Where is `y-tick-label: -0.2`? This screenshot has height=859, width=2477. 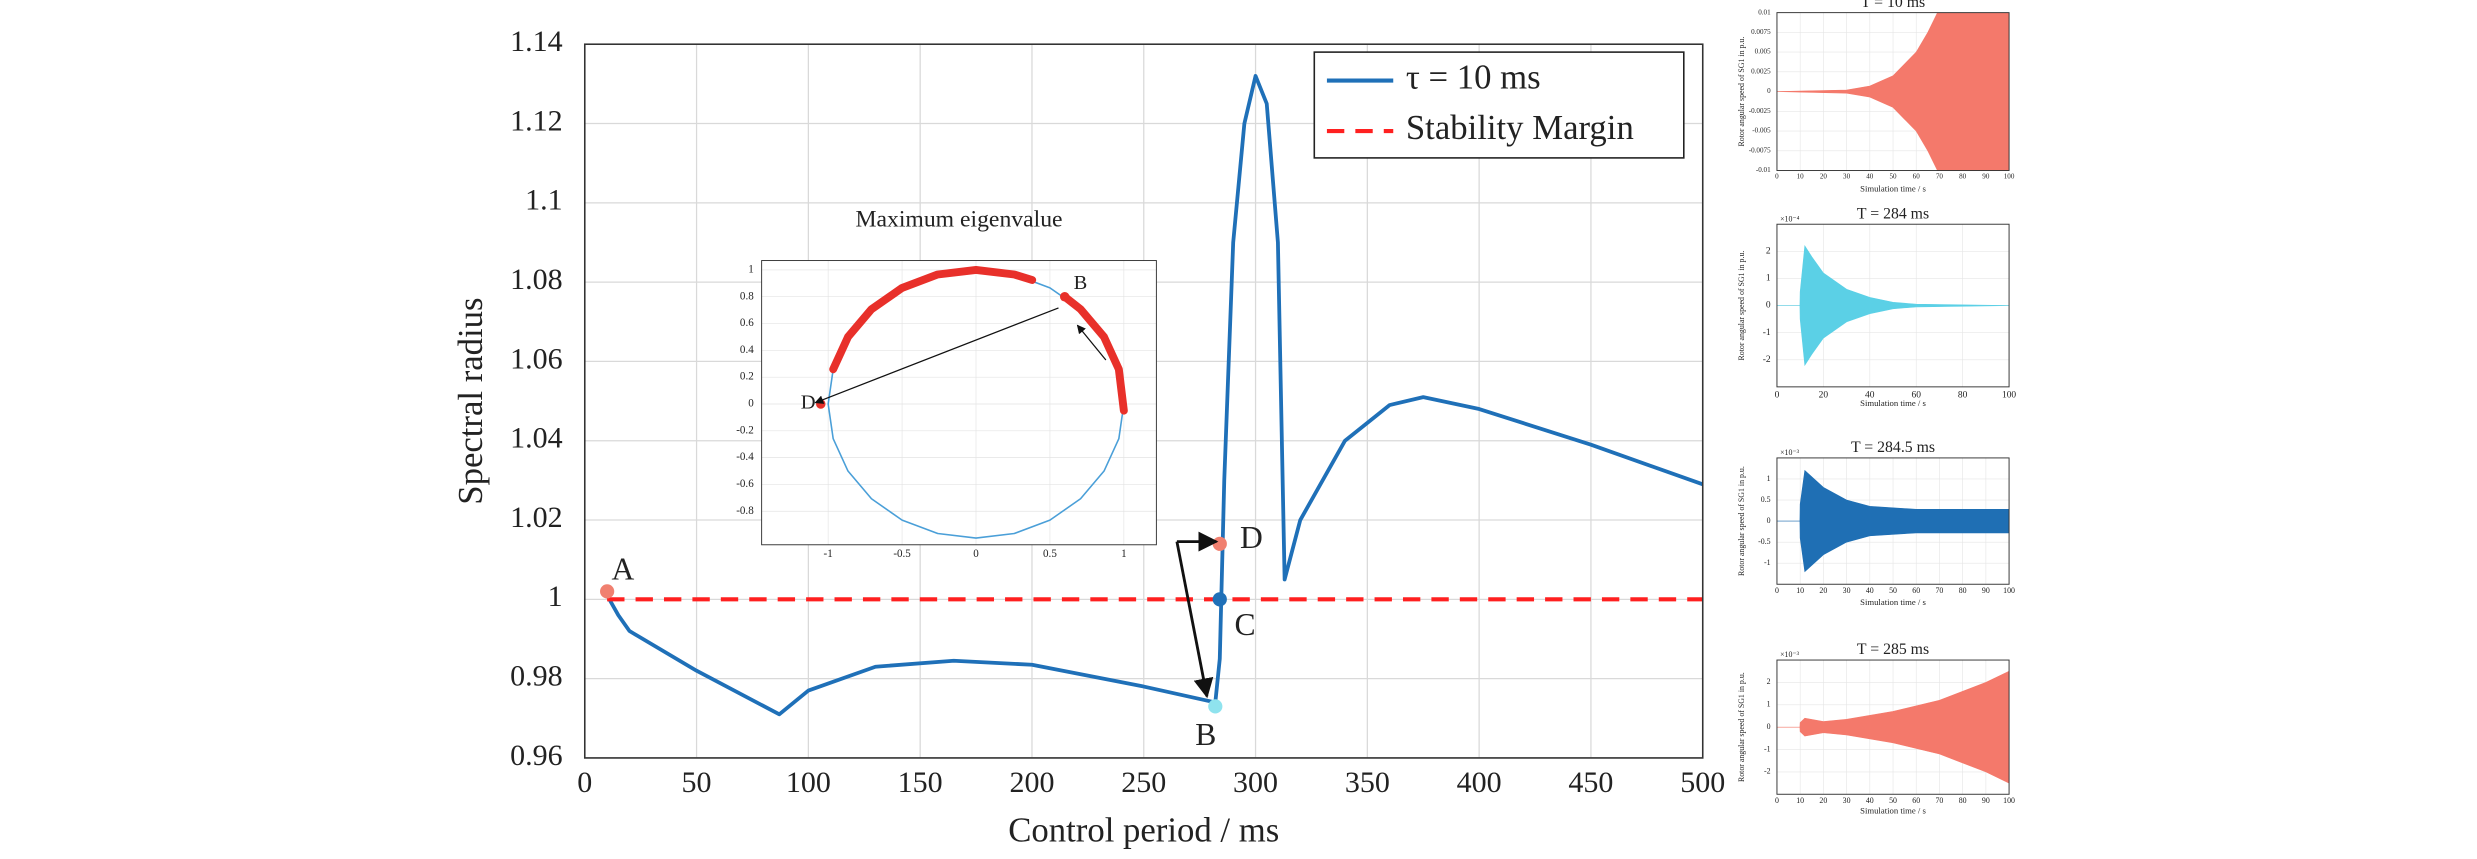
y-tick-label: -0.2 is located at coordinates (745, 430).